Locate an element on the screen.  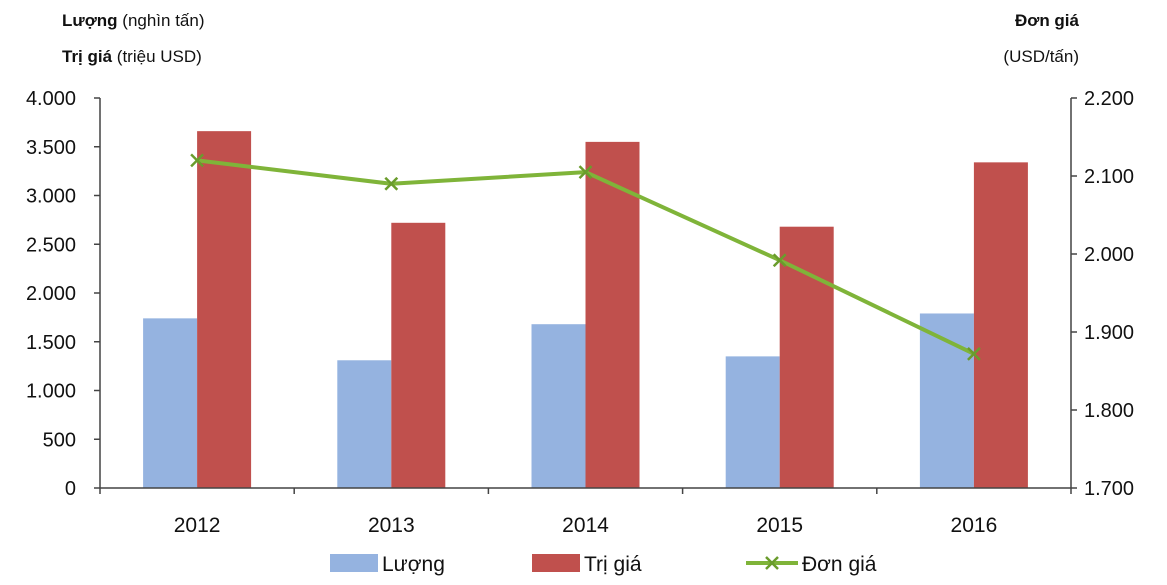
line-marker-2015 is located at coordinates (779, 260).